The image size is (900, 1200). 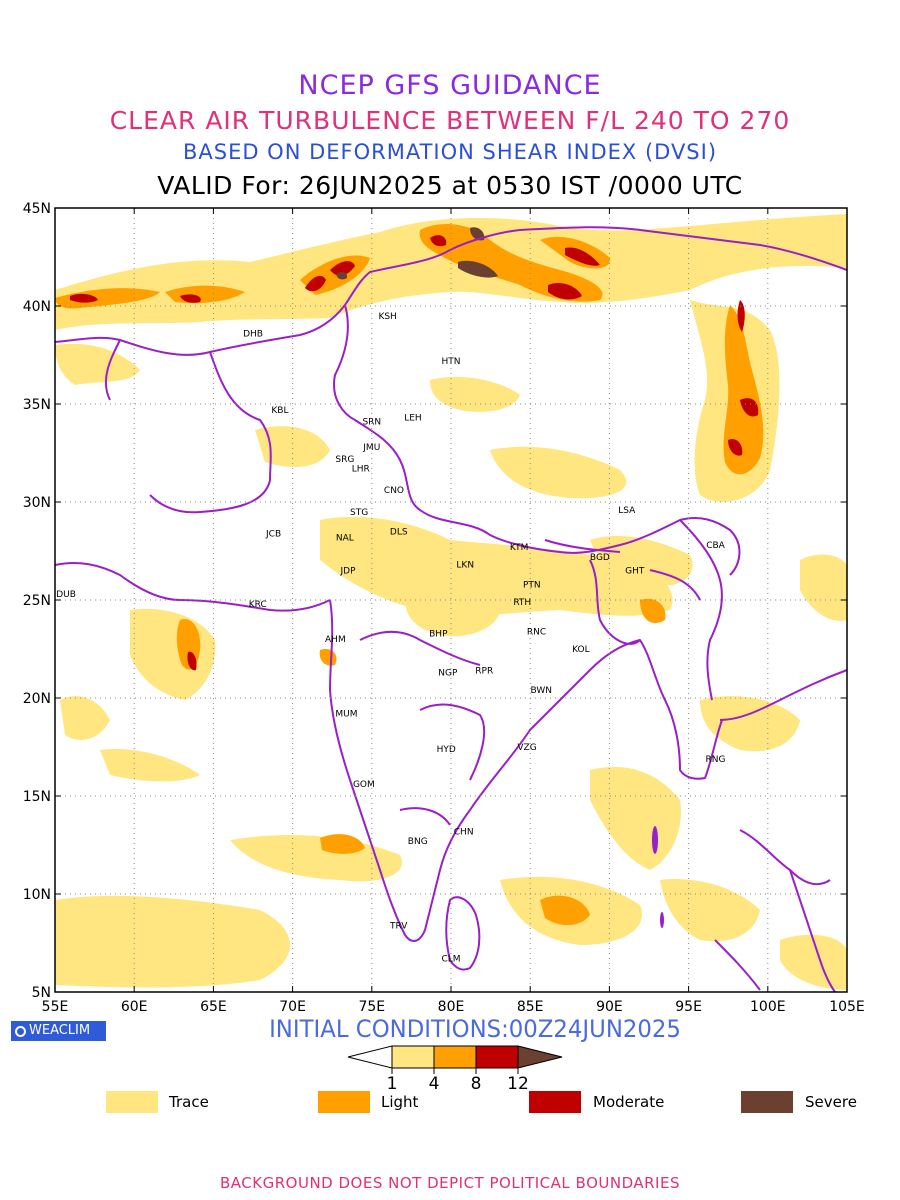 What do you see at coordinates (448, 674) in the screenshot?
I see `station-label-ngp: NGP` at bounding box center [448, 674].